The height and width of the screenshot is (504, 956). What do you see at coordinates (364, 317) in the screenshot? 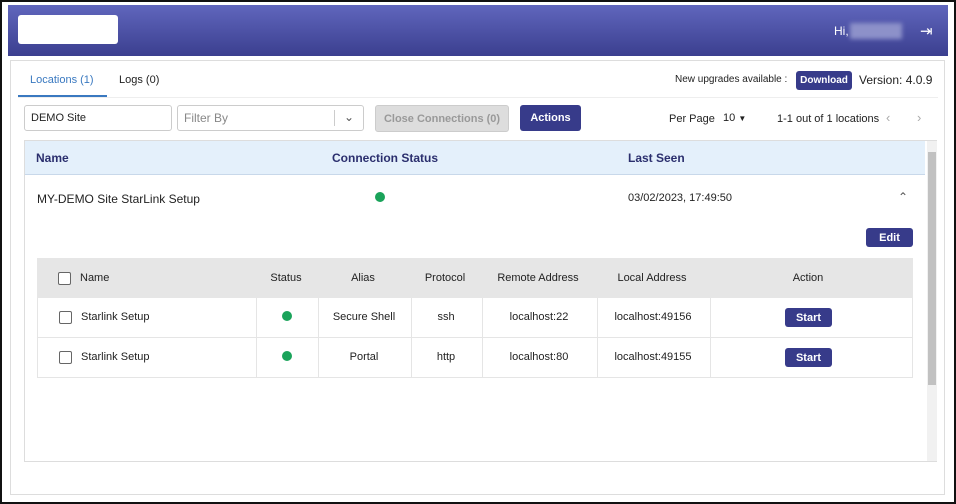
I see `alias: Secure Shell` at bounding box center [364, 317].